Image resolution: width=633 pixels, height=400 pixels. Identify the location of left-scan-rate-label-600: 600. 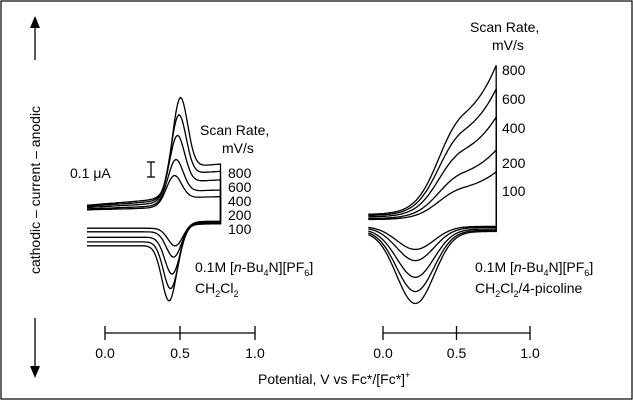
(240, 187).